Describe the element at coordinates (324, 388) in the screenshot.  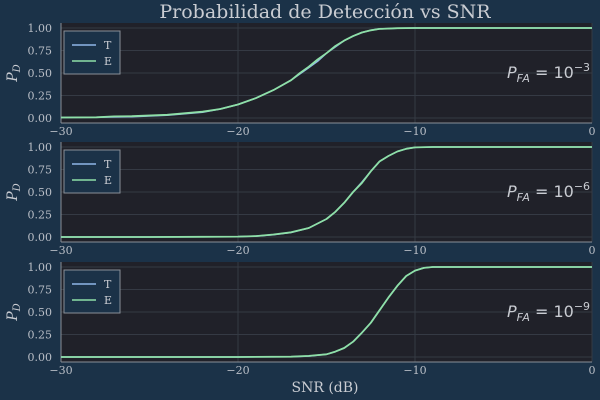
I see `x-axis-label: SNR (dB)` at that location.